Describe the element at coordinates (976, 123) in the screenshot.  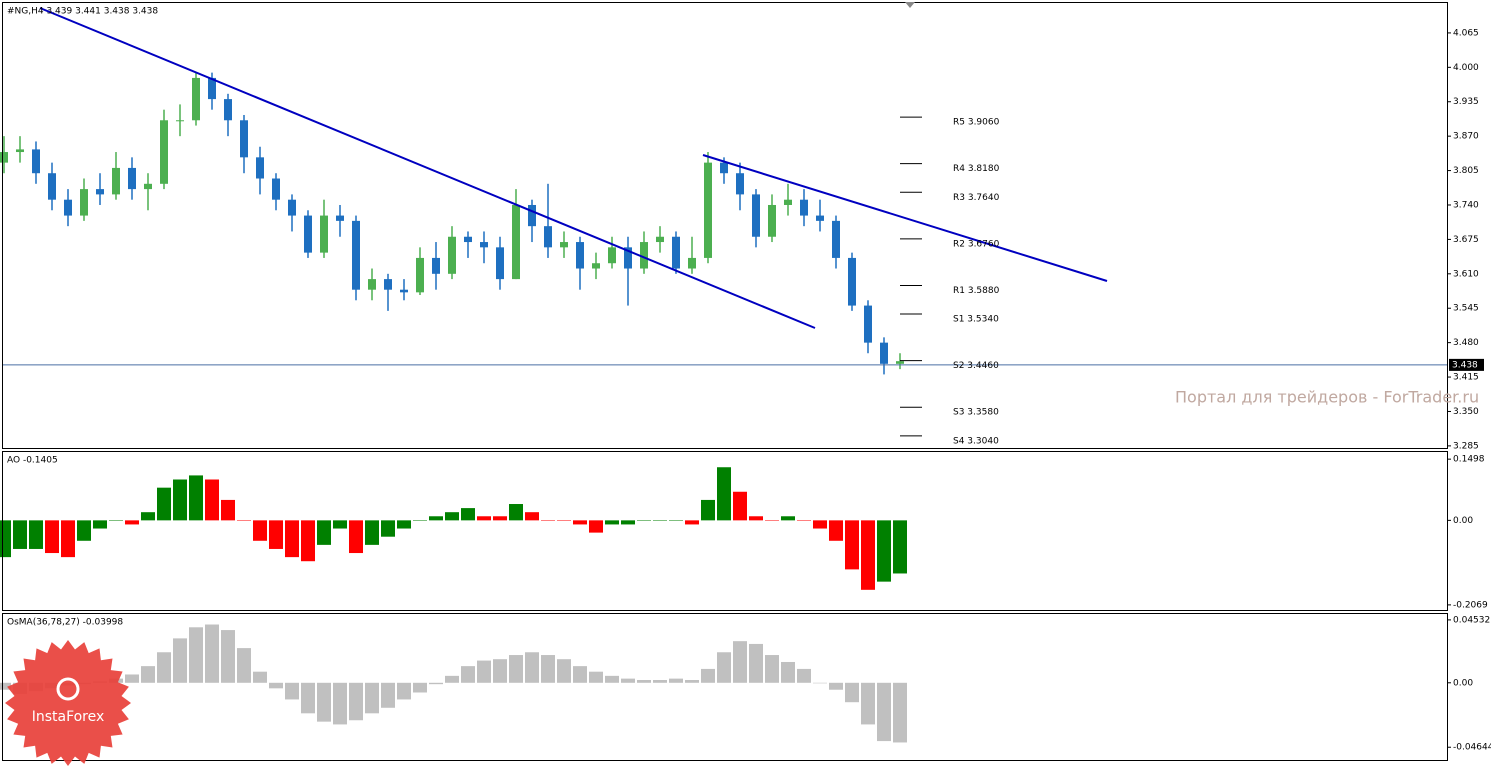
I see `pivot-label: R5 3.9060` at that location.